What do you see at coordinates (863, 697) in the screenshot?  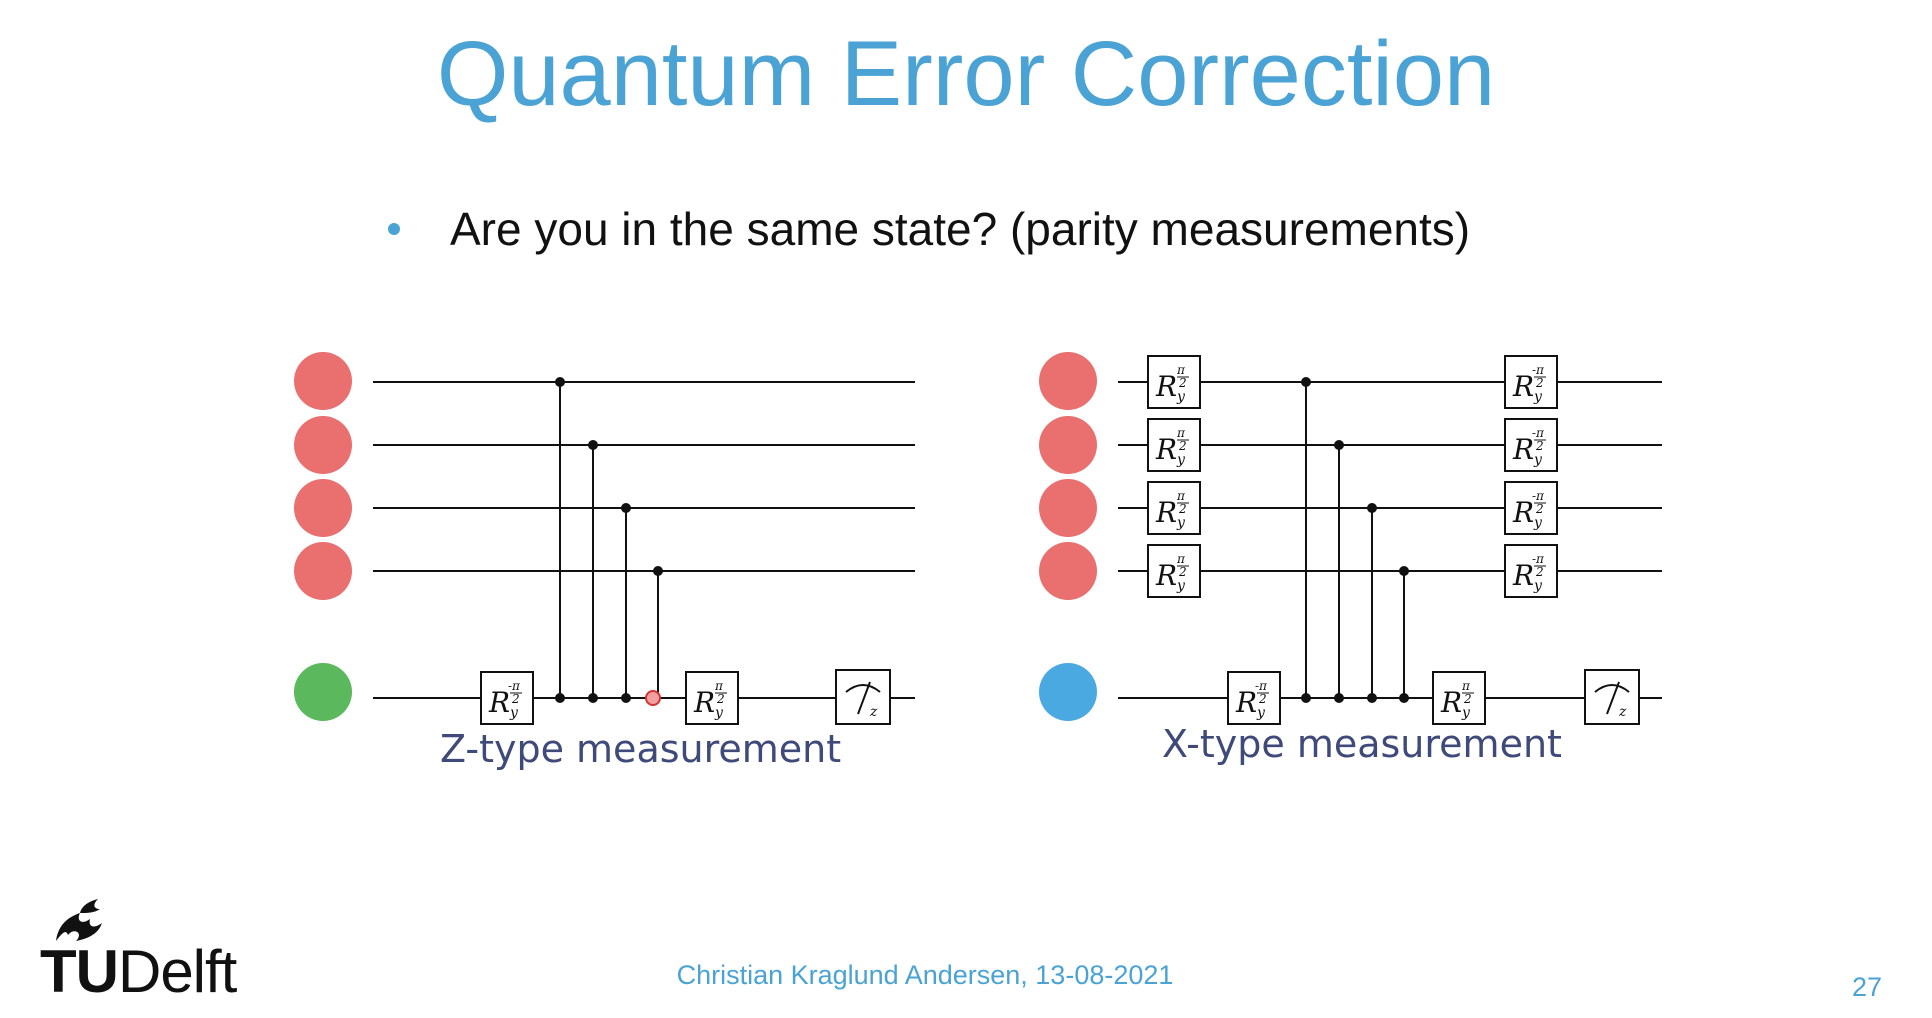 I see `z-measurement-icon: z` at bounding box center [863, 697].